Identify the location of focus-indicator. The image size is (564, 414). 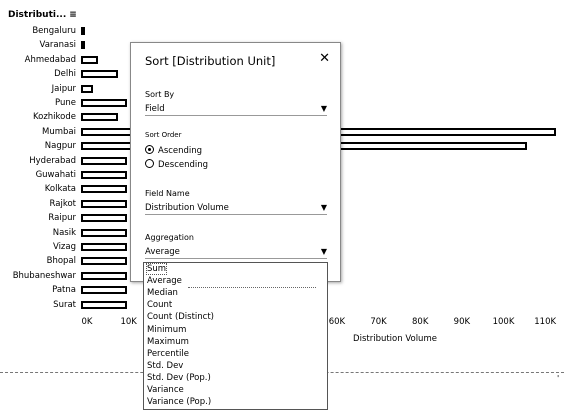
(252, 287).